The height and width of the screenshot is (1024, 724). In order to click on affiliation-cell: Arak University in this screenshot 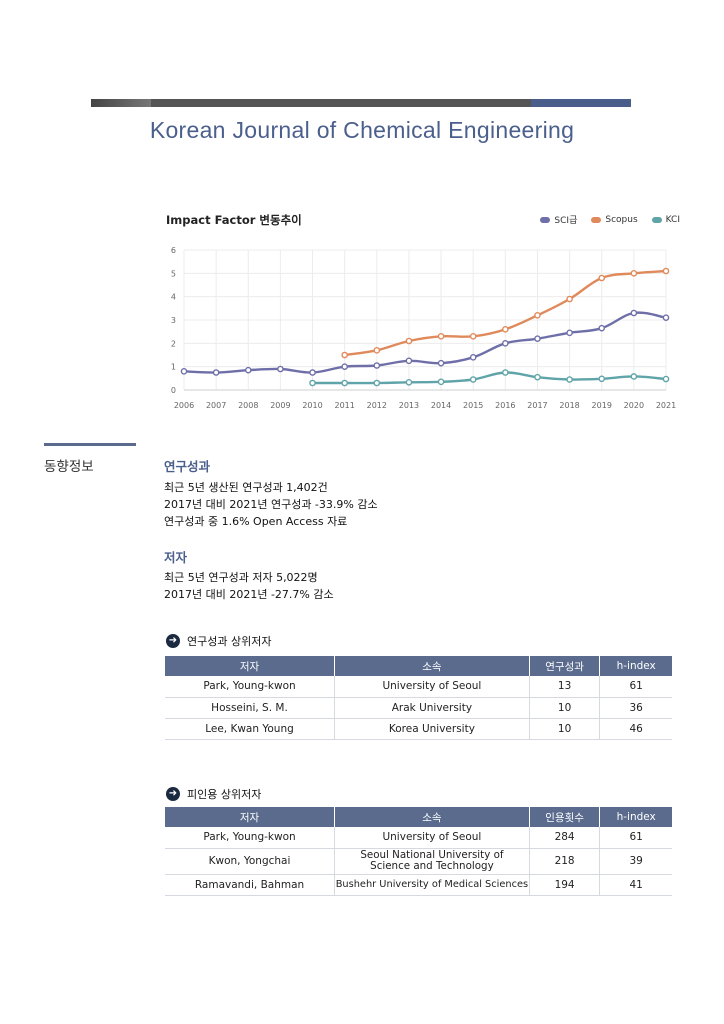, I will do `click(432, 708)`.